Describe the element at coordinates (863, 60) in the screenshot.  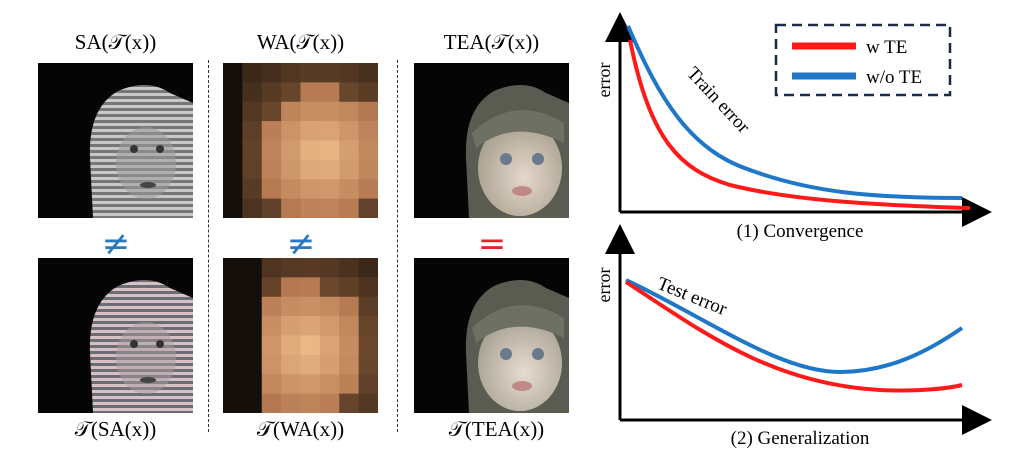
I see `legend: w TE w/o TE` at that location.